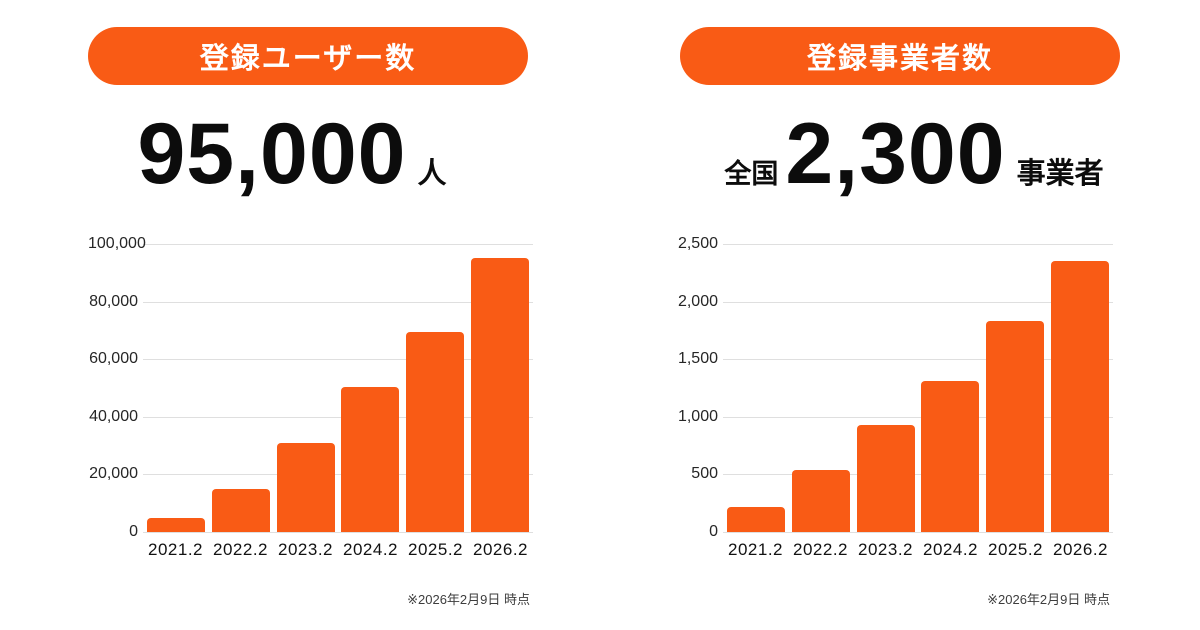  What do you see at coordinates (272, 154) in the screenshot?
I see `users-headline-number: 95,000` at bounding box center [272, 154].